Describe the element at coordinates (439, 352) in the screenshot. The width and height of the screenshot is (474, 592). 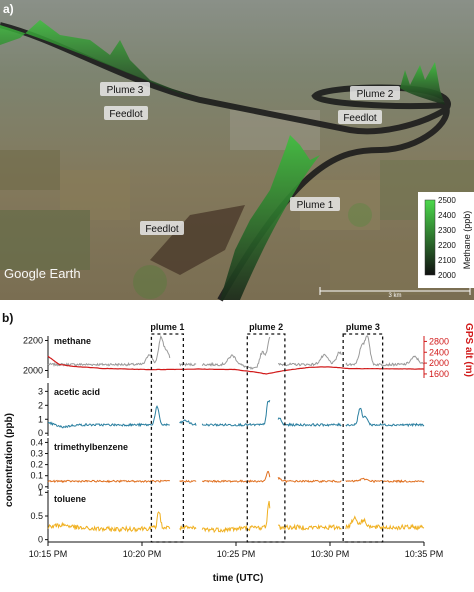
I see `right-y-tick-label: 2400` at that location.